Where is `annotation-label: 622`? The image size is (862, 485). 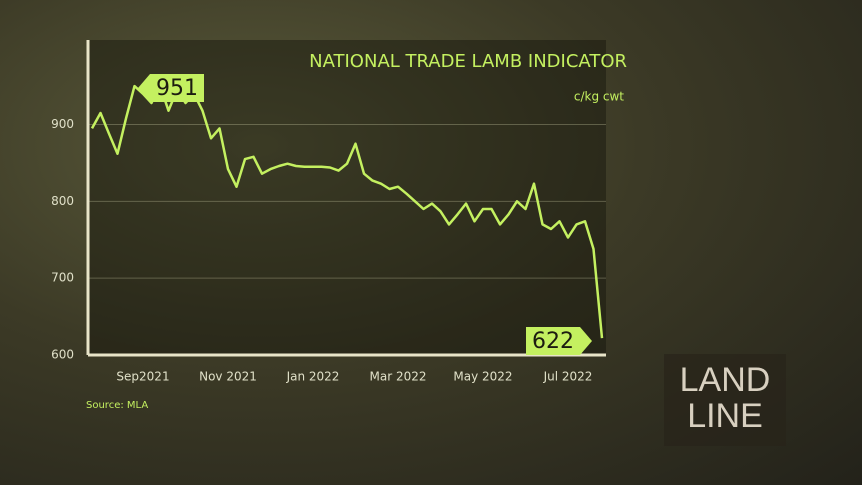 annotation-label: 622 is located at coordinates (553, 341).